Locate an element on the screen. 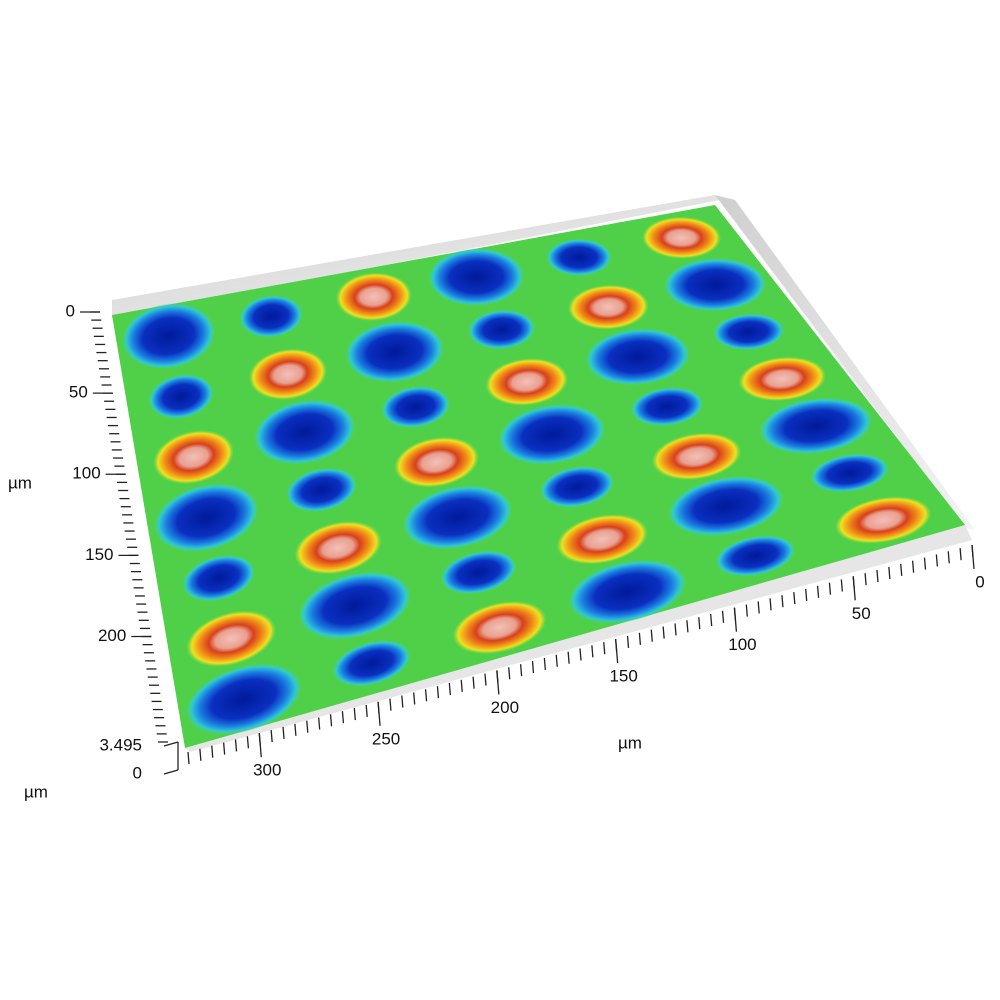  x-tick-label: 200 is located at coordinates (505, 707).